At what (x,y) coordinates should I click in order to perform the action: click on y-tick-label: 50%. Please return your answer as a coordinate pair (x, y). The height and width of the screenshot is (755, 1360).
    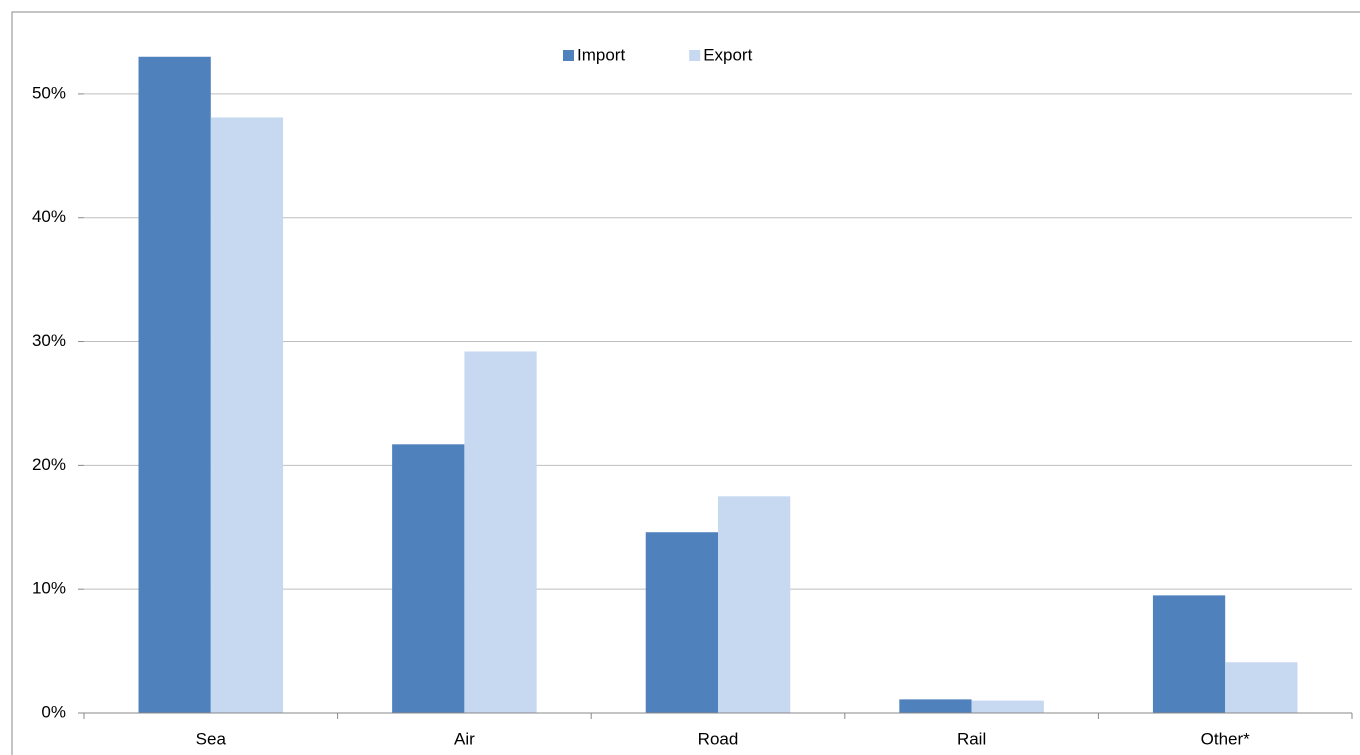
    Looking at the image, I should click on (49, 92).